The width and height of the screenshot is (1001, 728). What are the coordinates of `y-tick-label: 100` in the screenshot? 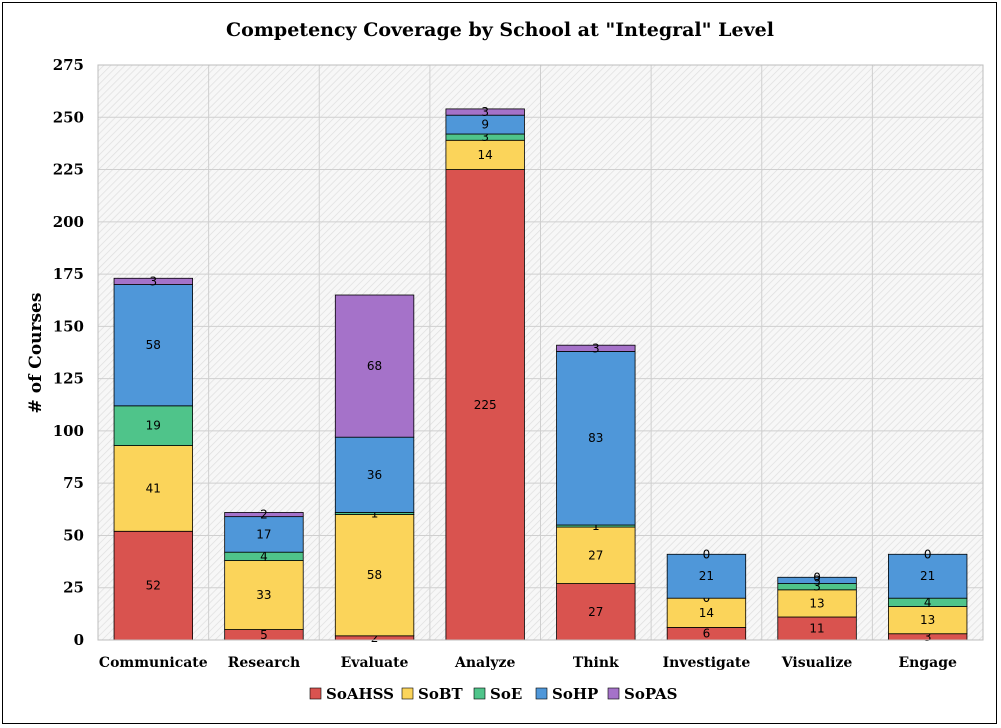 It's located at (68, 431).